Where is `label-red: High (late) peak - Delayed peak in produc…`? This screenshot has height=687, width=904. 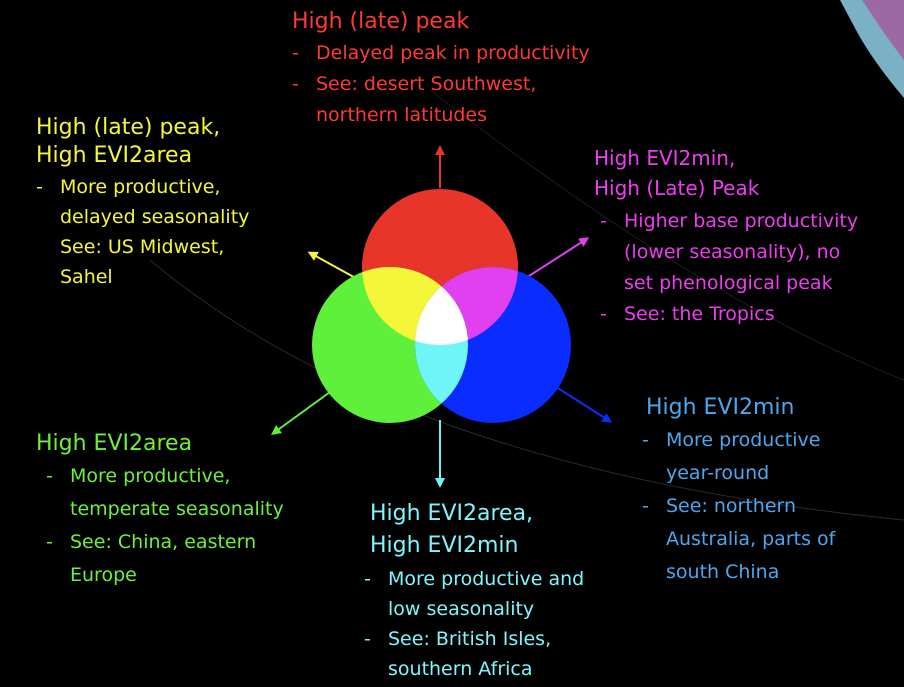
label-red: High (late) peak - Delayed peak in produc… is located at coordinates (441, 69).